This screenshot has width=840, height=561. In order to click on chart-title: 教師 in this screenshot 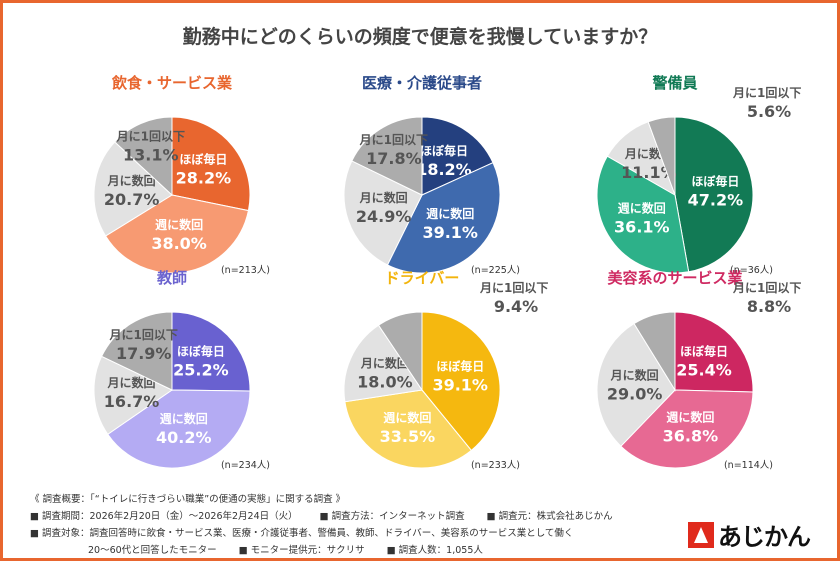, I will do `click(171, 278)`.